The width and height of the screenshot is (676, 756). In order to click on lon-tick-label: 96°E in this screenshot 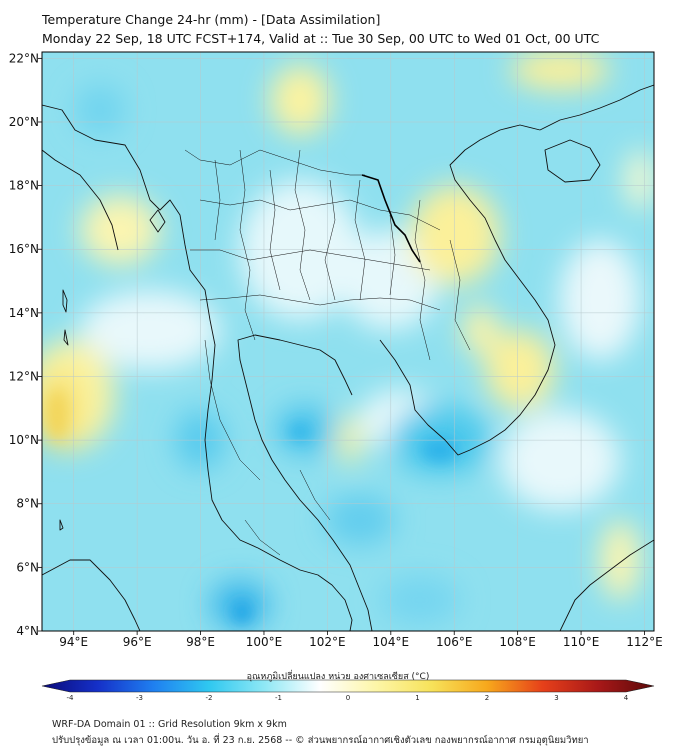, I will do `click(137, 642)`.